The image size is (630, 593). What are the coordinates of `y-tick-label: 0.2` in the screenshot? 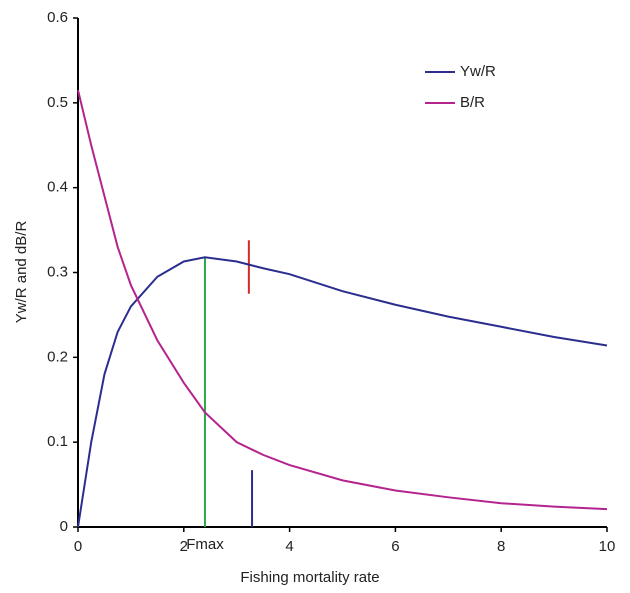 It's located at (57, 356).